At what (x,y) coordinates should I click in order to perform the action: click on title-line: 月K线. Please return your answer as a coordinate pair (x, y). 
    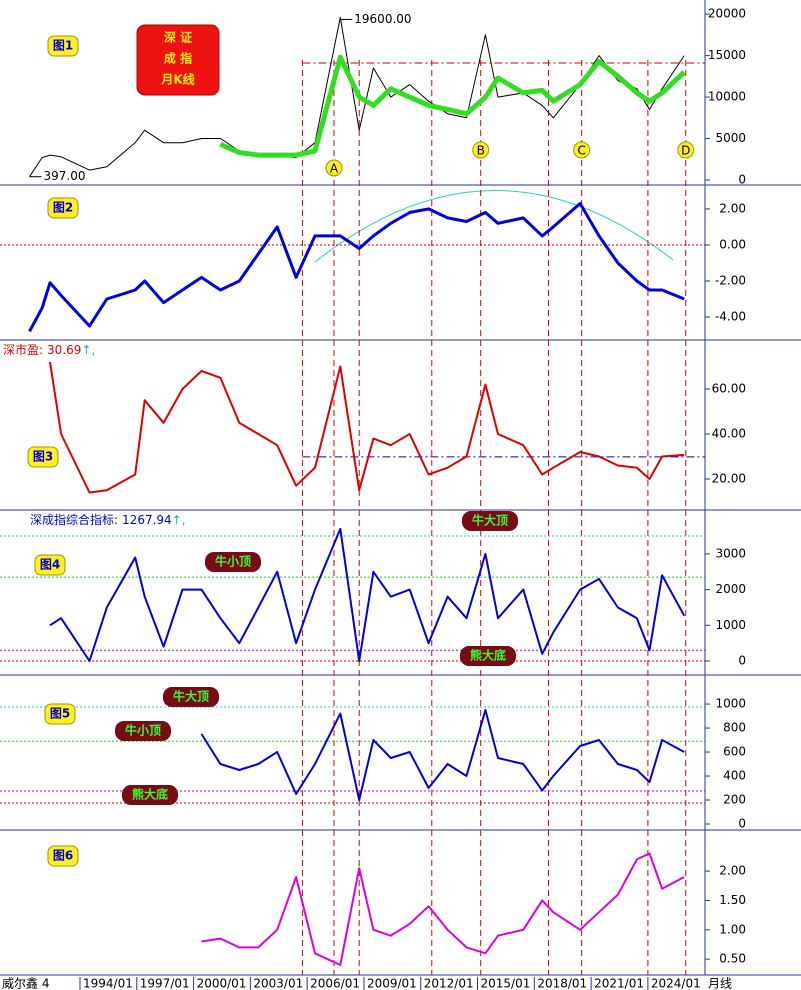
    Looking at the image, I should click on (177, 79).